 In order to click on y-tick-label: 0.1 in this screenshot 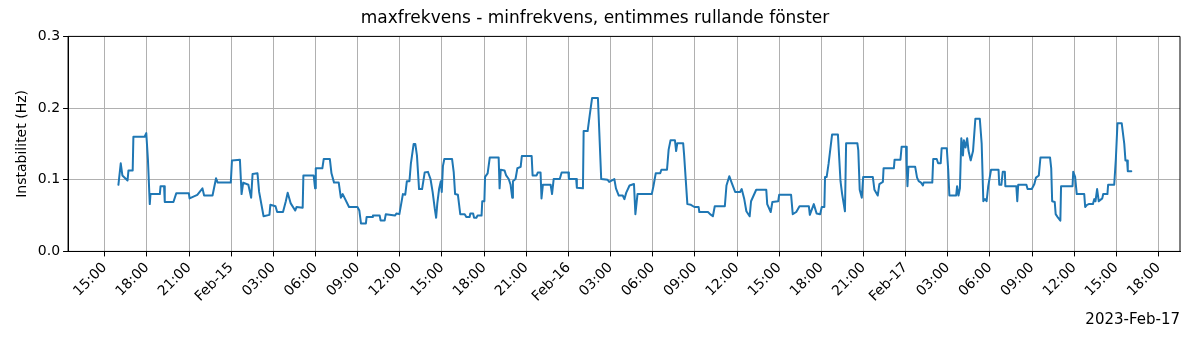, I will do `click(49, 178)`.